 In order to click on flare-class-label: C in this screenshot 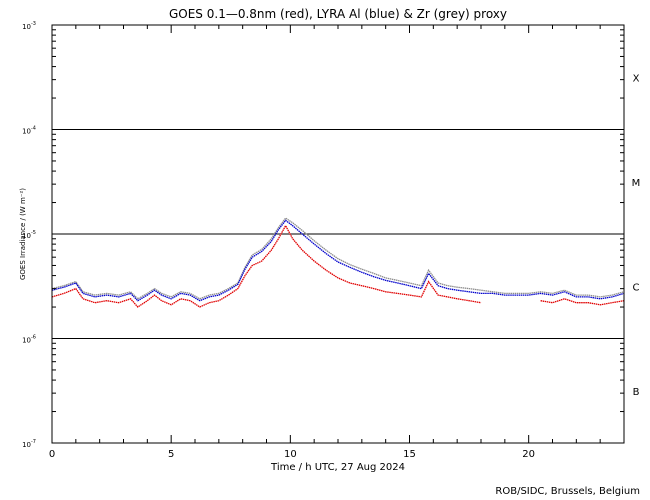, I will do `click(636, 287)`.